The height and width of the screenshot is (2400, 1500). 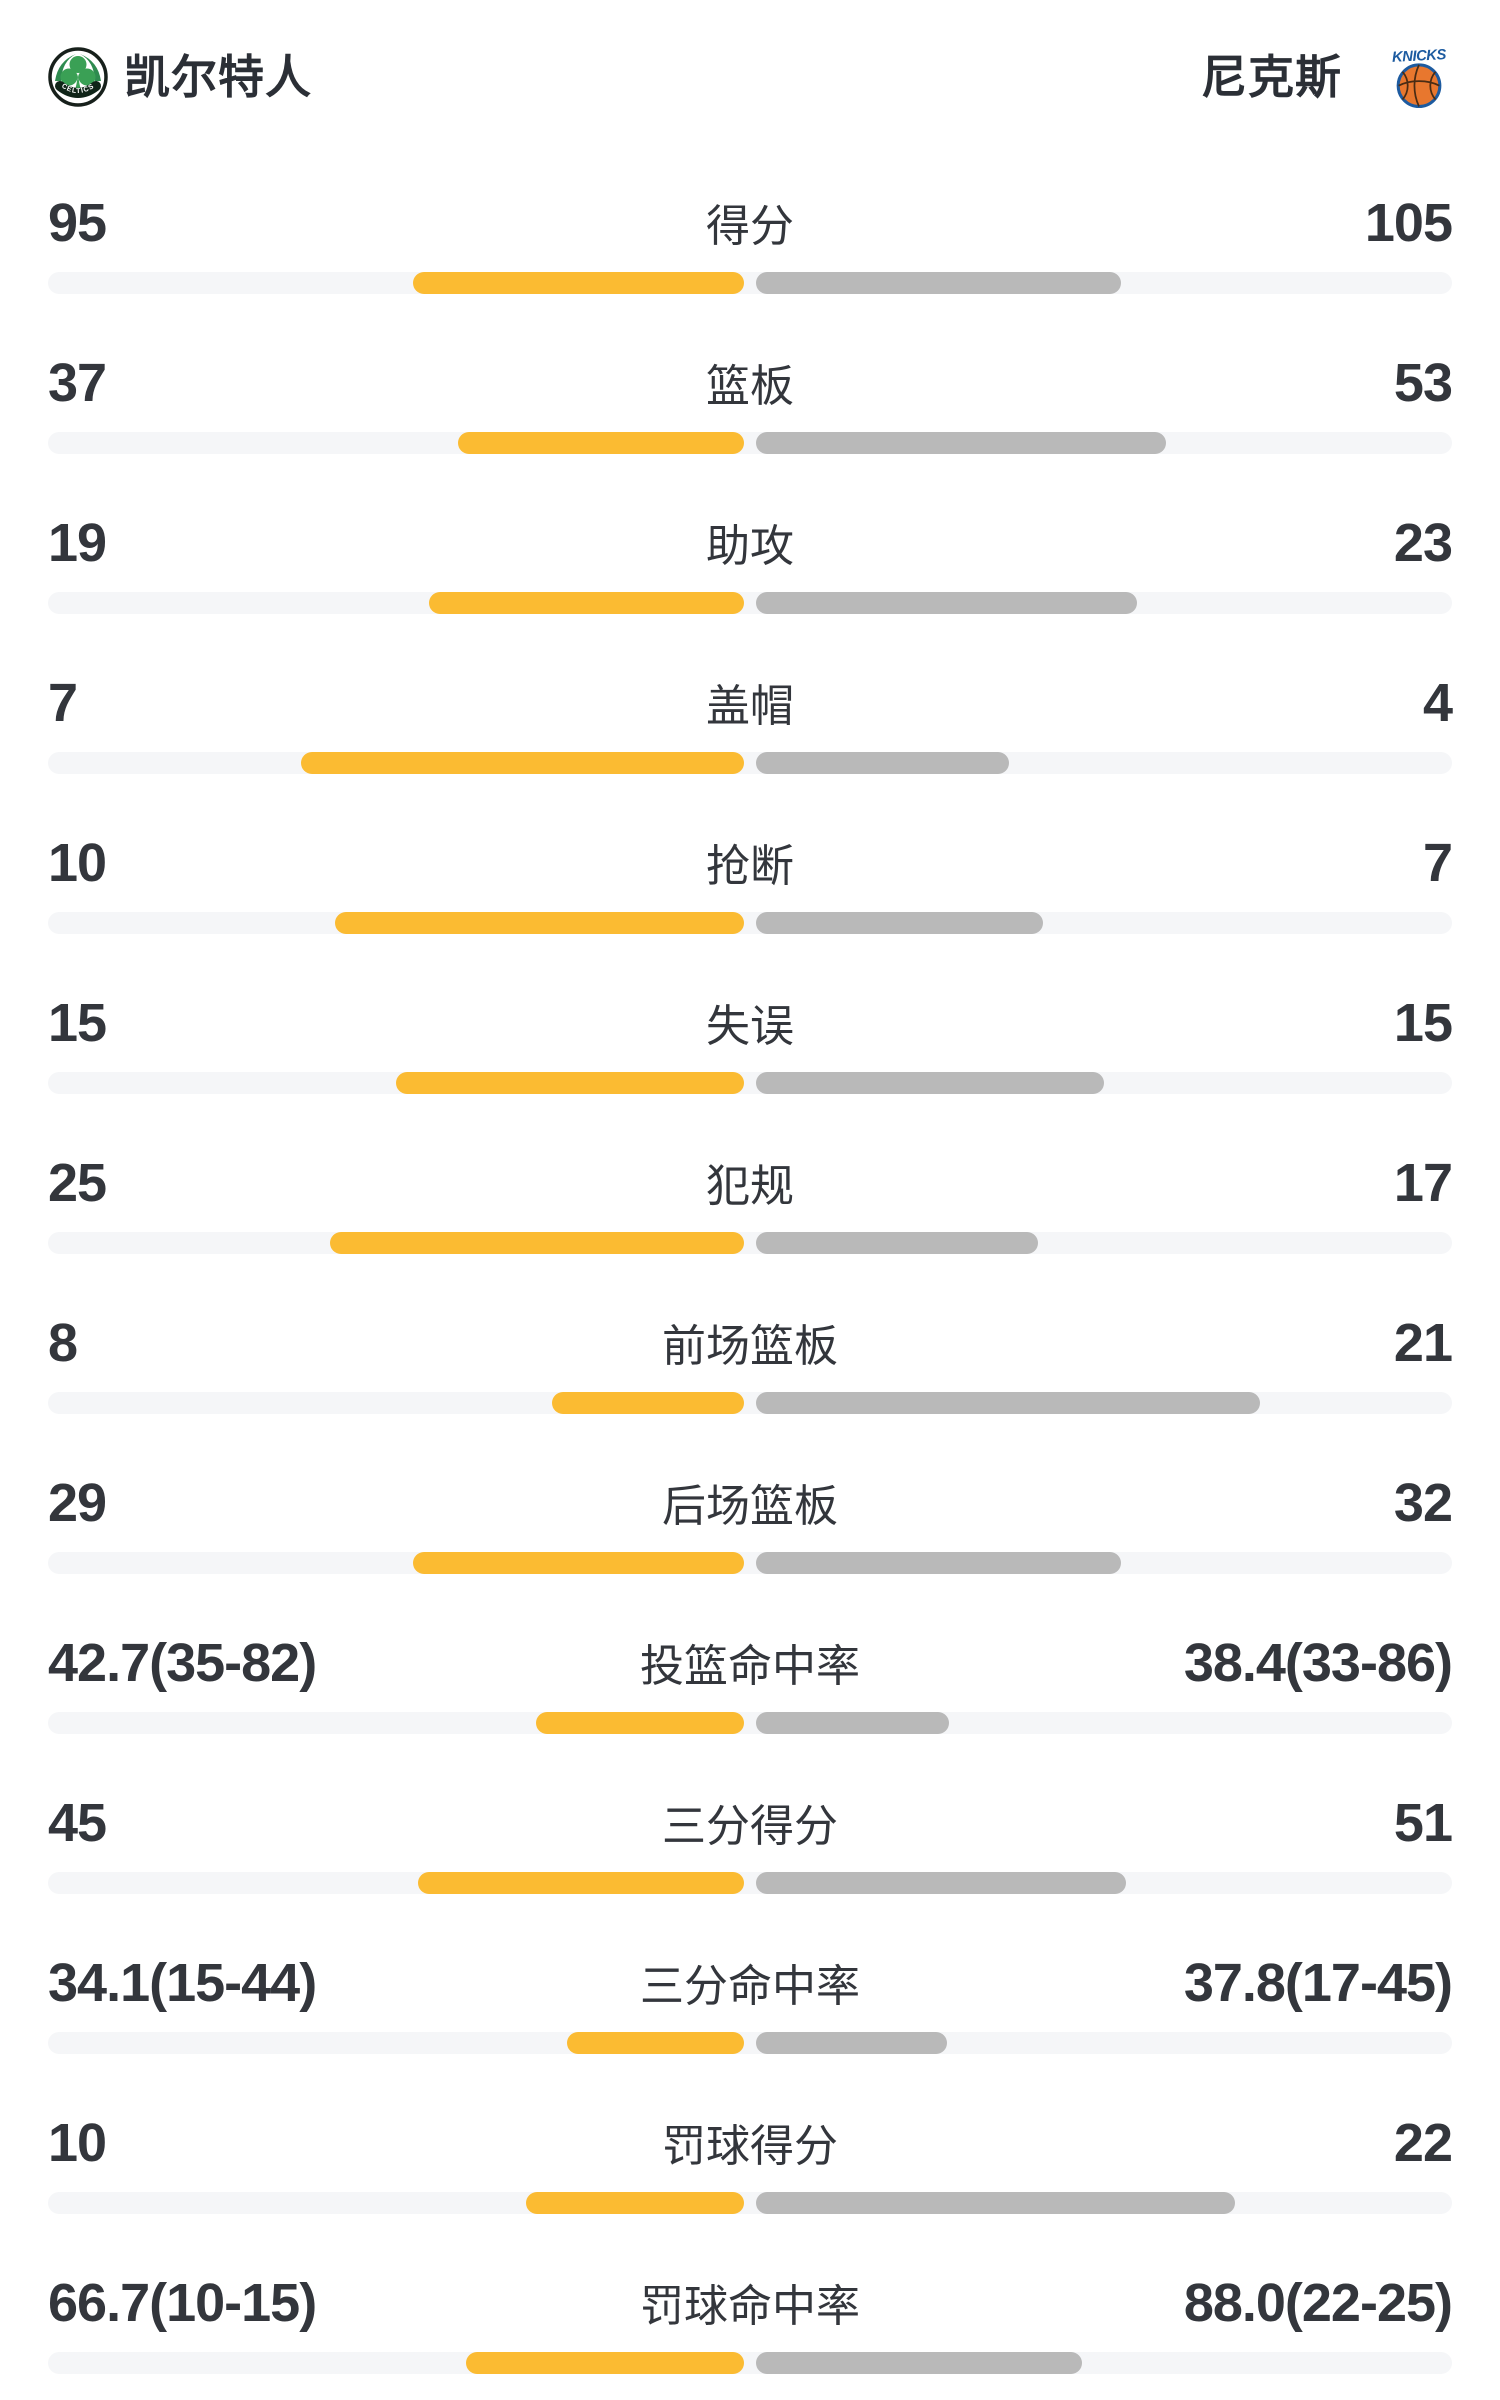 What do you see at coordinates (77, 543) in the screenshot?
I see `home-value: 19` at bounding box center [77, 543].